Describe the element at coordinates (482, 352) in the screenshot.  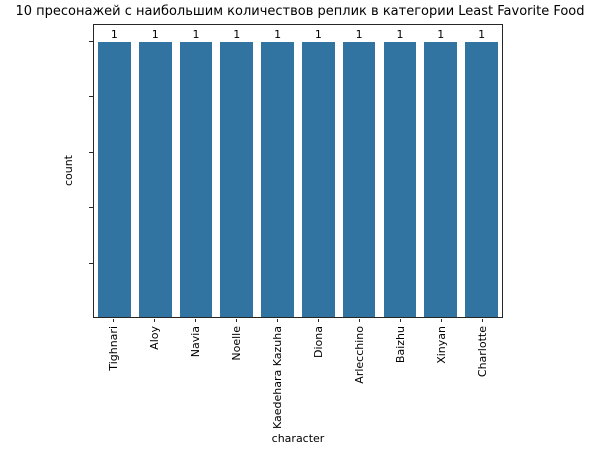
I see `x-tick-label: Charlotte` at that location.